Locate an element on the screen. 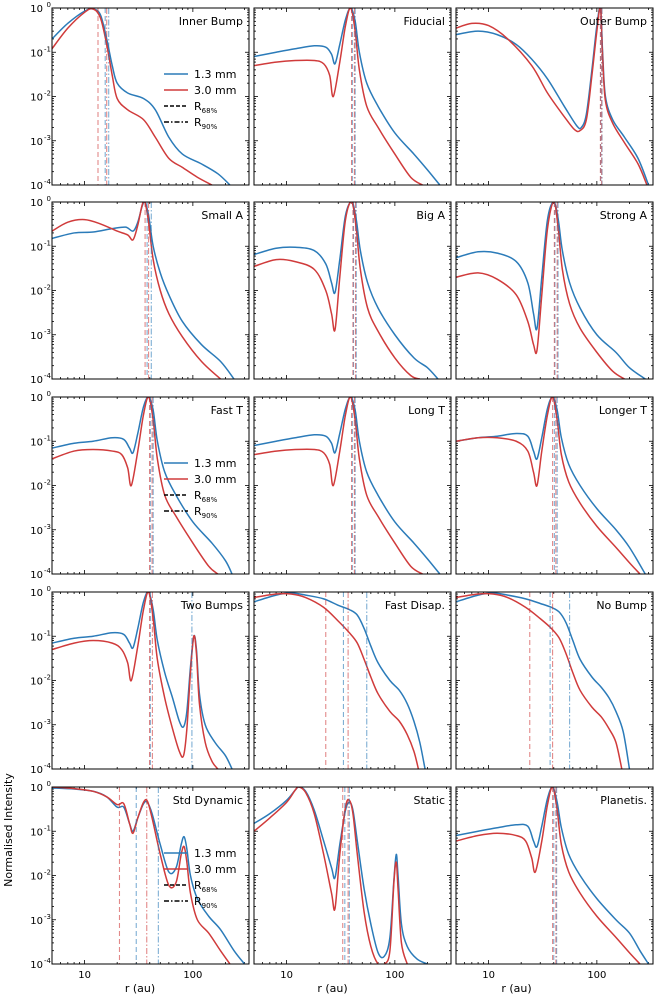 Image resolution: width=664 pixels, height=997 pixels. x-tick-label: 100 is located at coordinates (596, 975).